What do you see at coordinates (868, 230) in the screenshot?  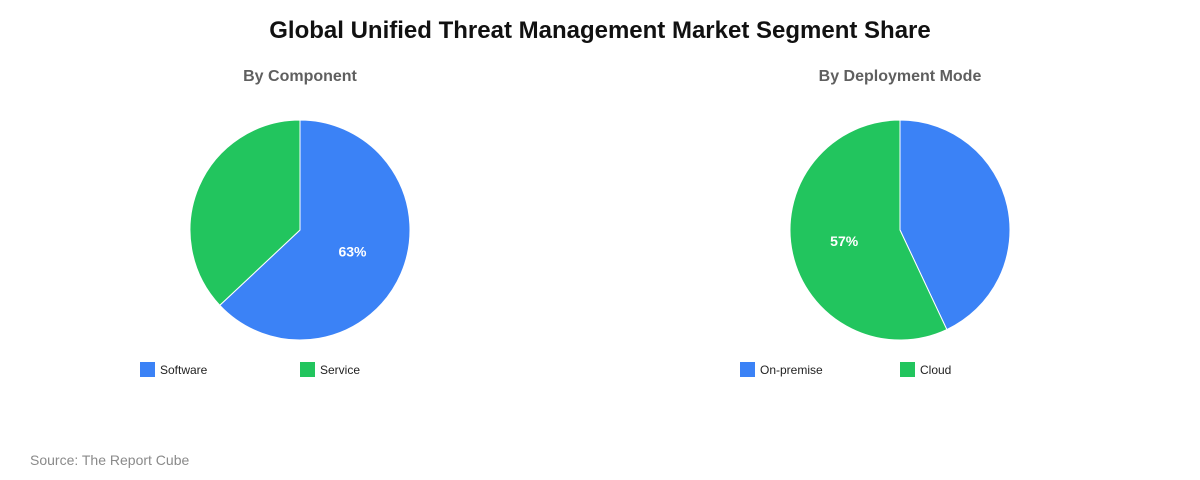 I see `pie-slice-cloud` at bounding box center [868, 230].